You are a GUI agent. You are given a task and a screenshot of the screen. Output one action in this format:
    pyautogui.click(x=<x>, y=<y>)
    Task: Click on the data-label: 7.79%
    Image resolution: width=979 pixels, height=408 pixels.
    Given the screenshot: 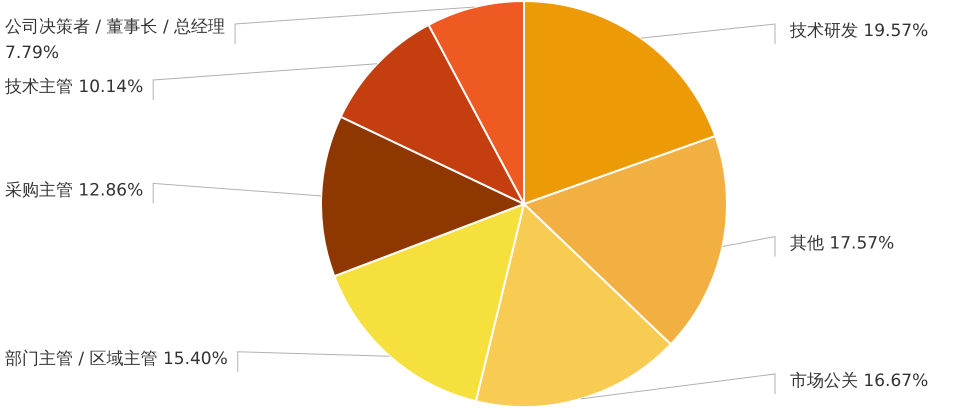 What is the action you would take?
    pyautogui.click(x=32, y=53)
    